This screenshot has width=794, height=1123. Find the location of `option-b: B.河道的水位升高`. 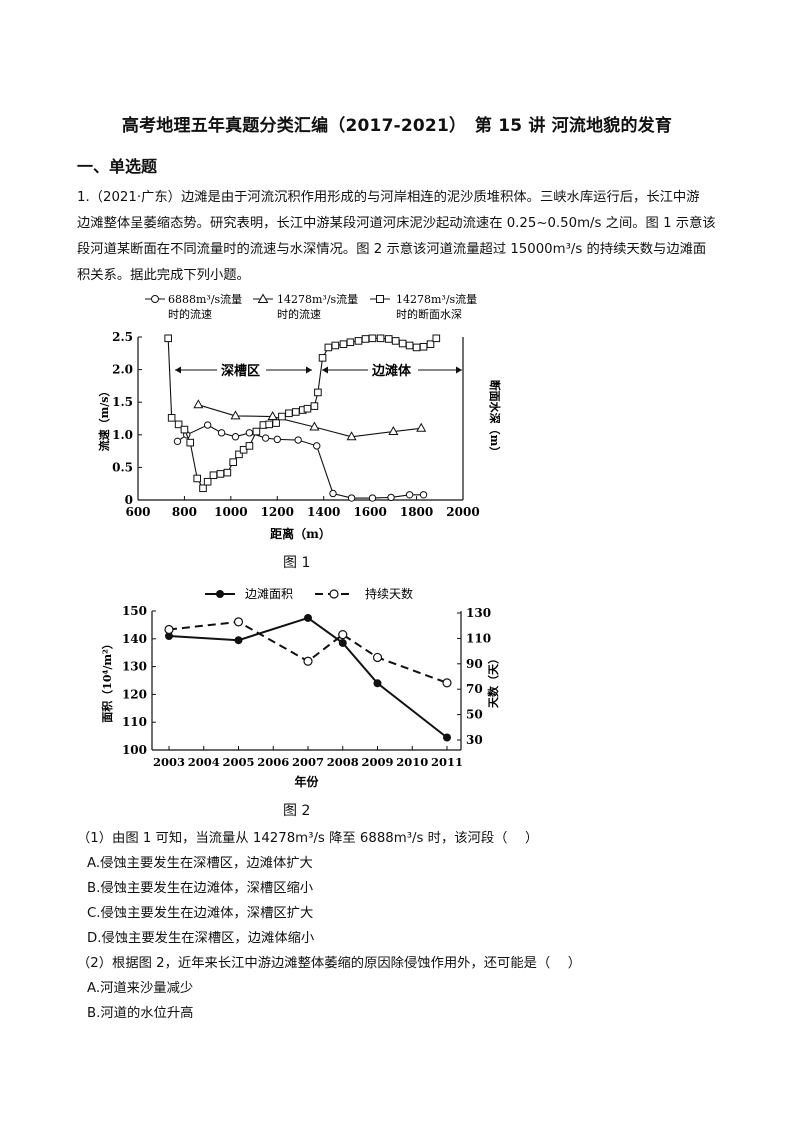

option-b: B.河道的水位升高 is located at coordinates (140, 1013).